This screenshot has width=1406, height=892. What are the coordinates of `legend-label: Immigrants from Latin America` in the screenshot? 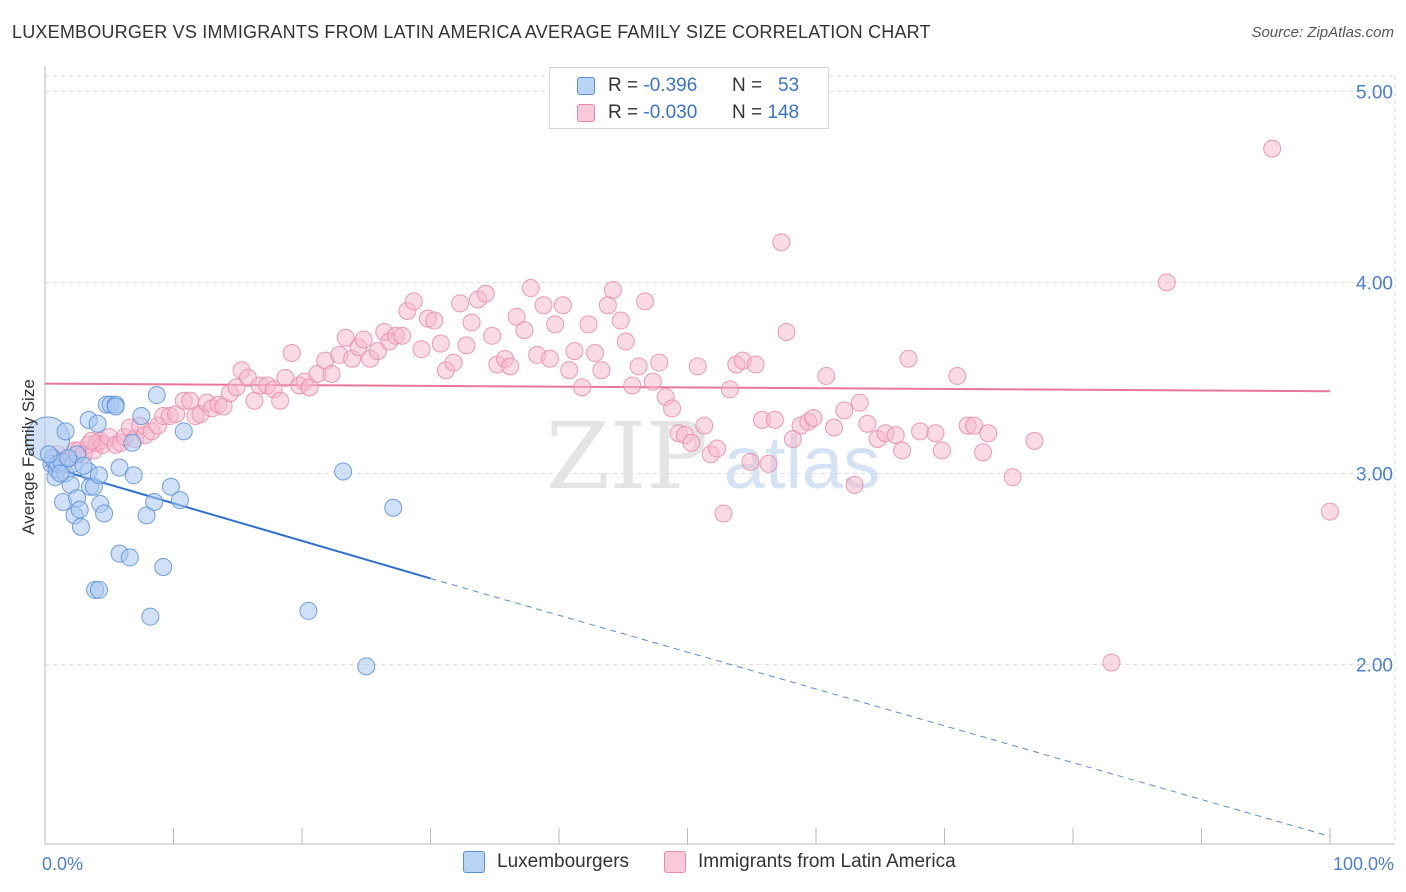 It's located at (827, 861).